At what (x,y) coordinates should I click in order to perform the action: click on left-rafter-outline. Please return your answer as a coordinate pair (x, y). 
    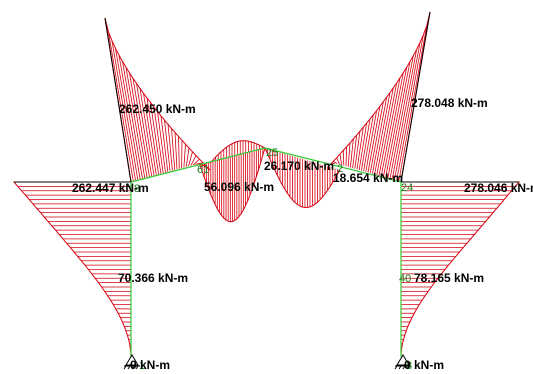
    Looking at the image, I should click on (157, 100).